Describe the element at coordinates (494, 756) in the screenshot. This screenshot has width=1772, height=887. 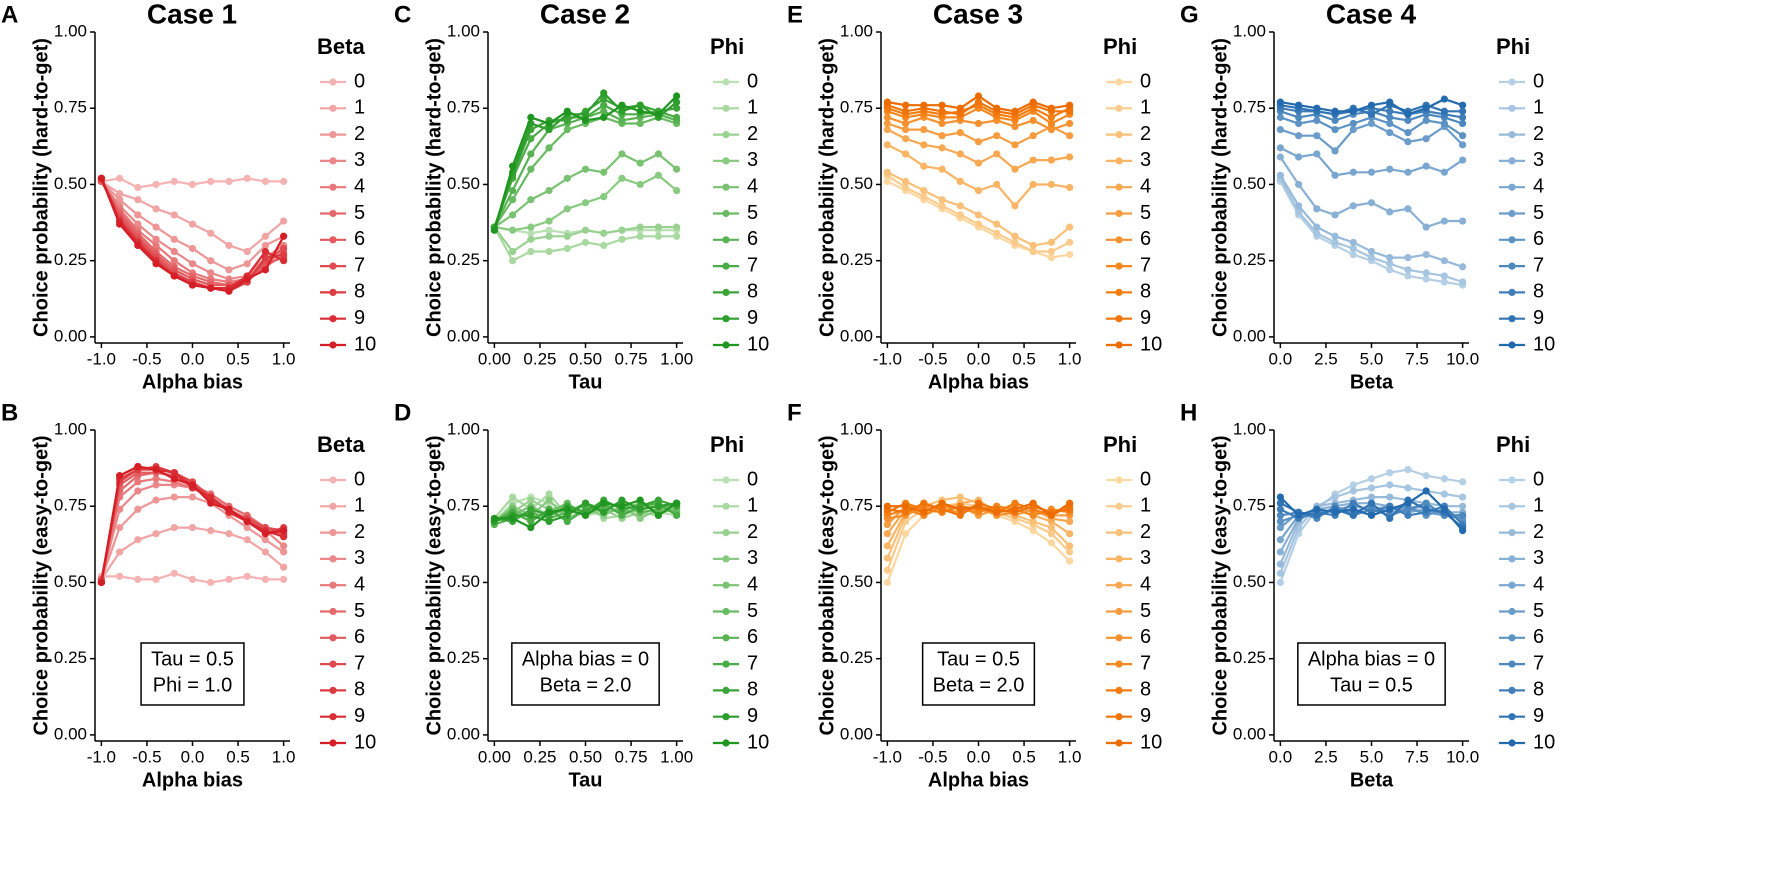
I see `x-tick-label: 0.00` at that location.